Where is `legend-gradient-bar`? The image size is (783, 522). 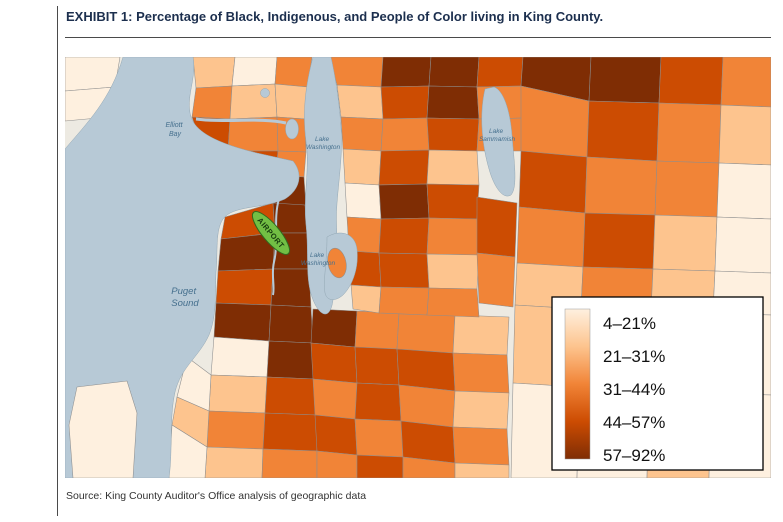
legend-gradient-bar is located at coordinates (577, 384).